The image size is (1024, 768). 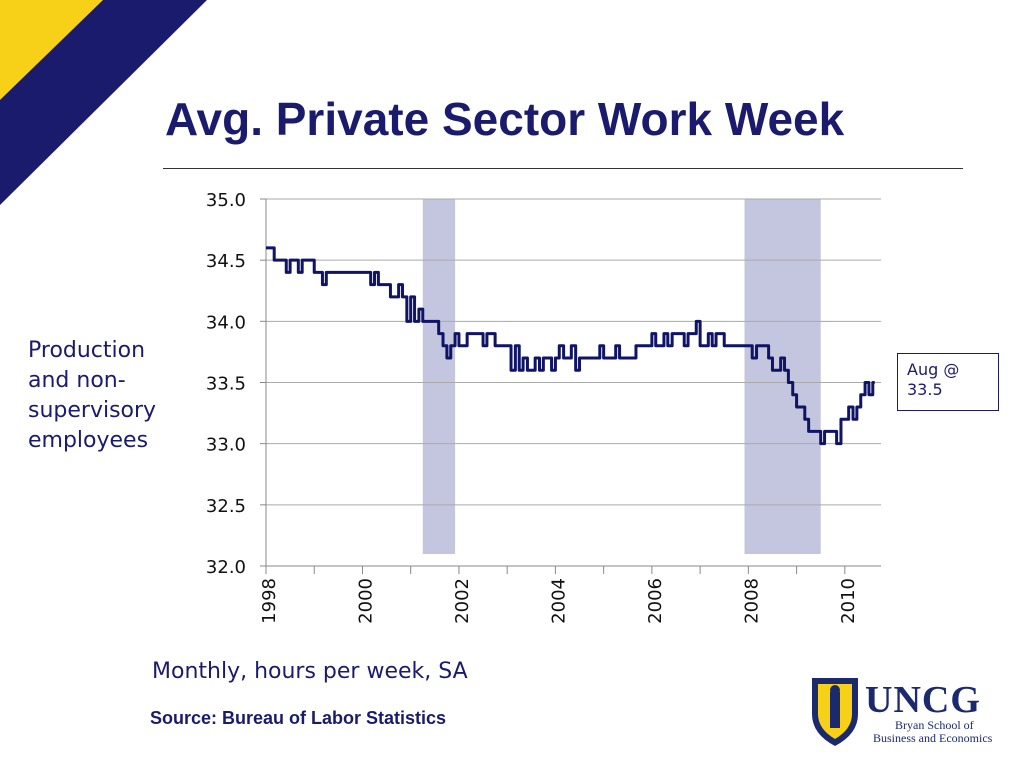 I want to click on x-tick-label: 2006, so click(x=655, y=601).